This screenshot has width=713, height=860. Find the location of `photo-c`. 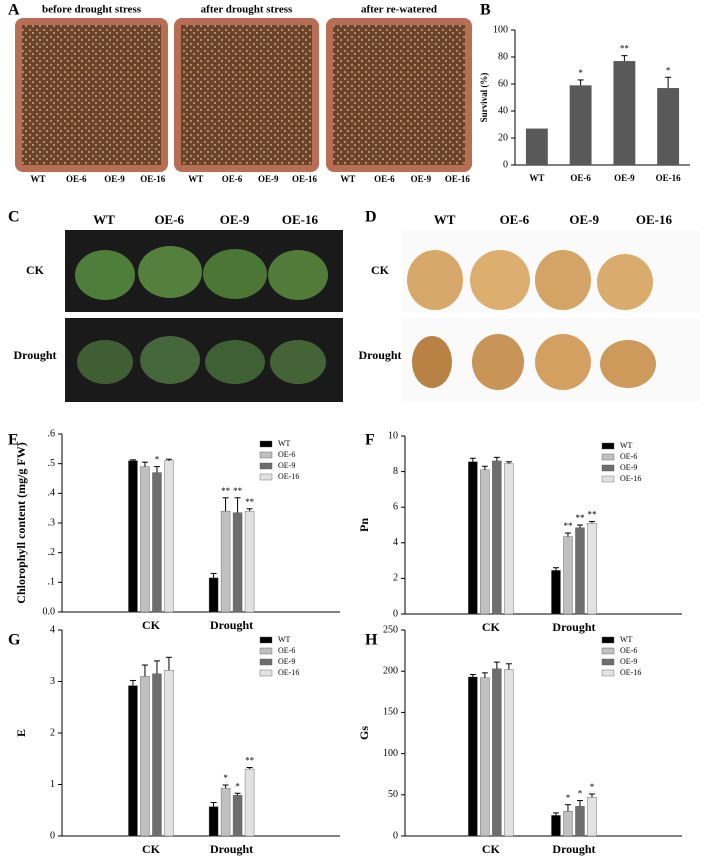

photo-c is located at coordinates (204, 316).